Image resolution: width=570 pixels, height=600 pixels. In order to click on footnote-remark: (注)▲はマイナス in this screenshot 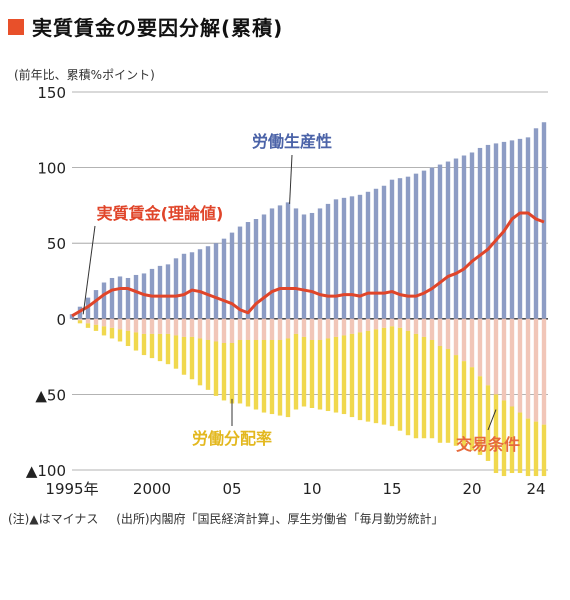, I will do `click(53, 519)`.